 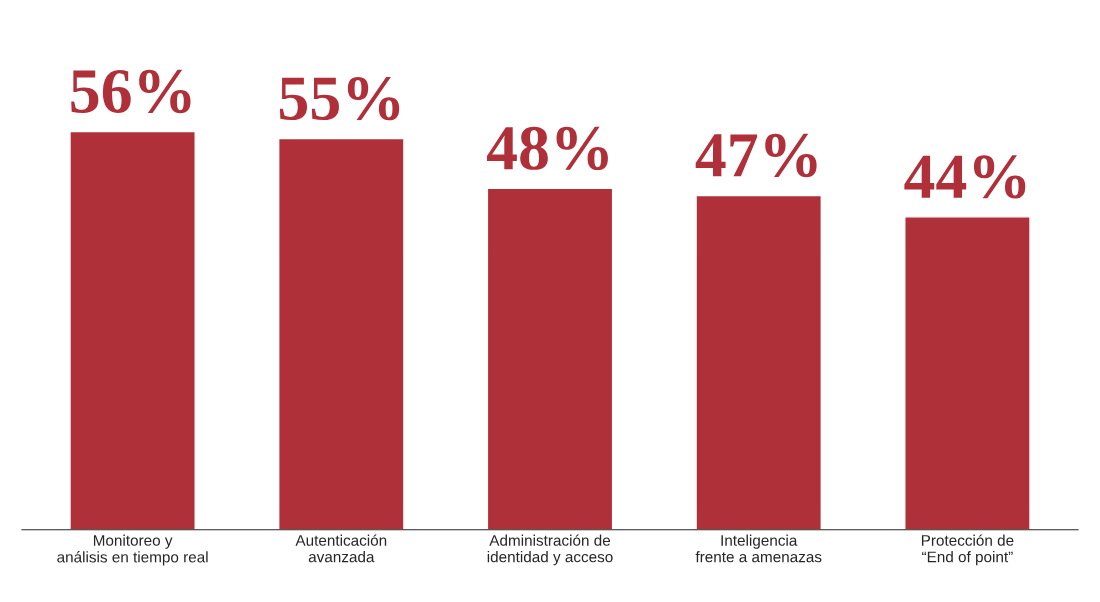 I want to click on x-tick-label: Autenticación avanzada, so click(x=341, y=548).